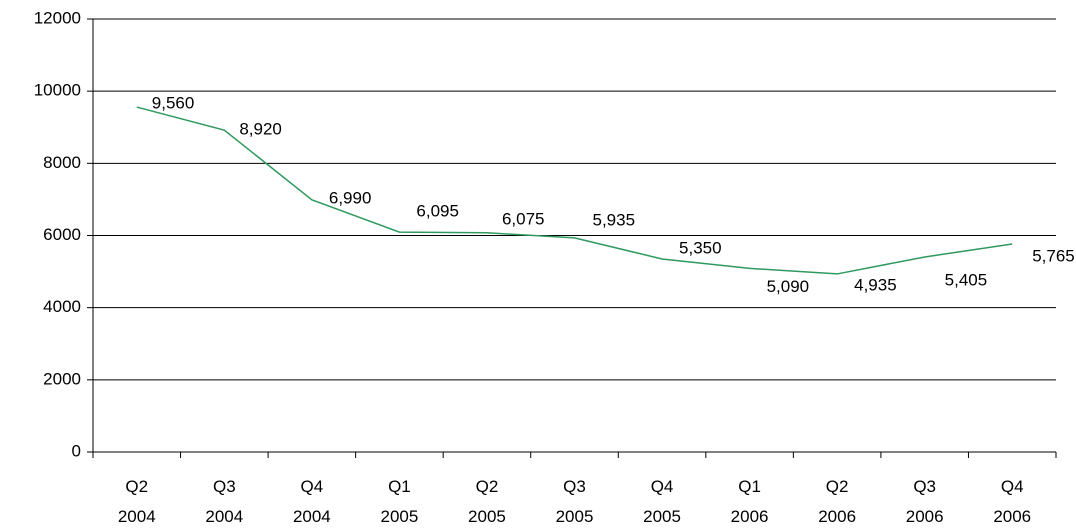 The image size is (1076, 532). Describe the element at coordinates (614, 219) in the screenshot. I see `data-label: 5,935` at that location.